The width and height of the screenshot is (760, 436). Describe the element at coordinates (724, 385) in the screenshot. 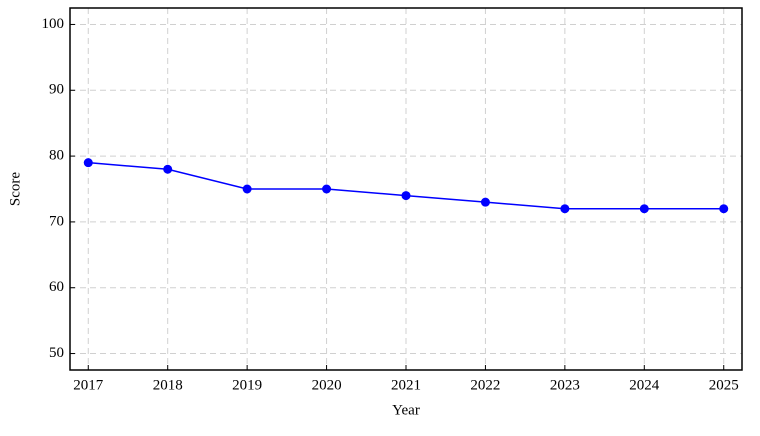

I see `x-tick-label: 2025` at that location.